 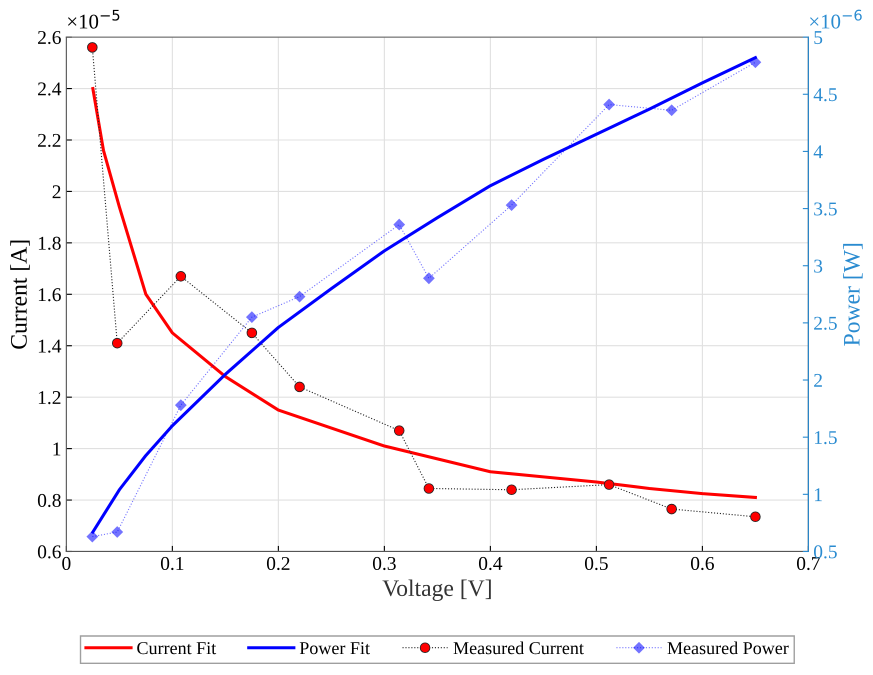 What do you see at coordinates (56, 191) in the screenshot?
I see `y-tick-label: 2` at bounding box center [56, 191].